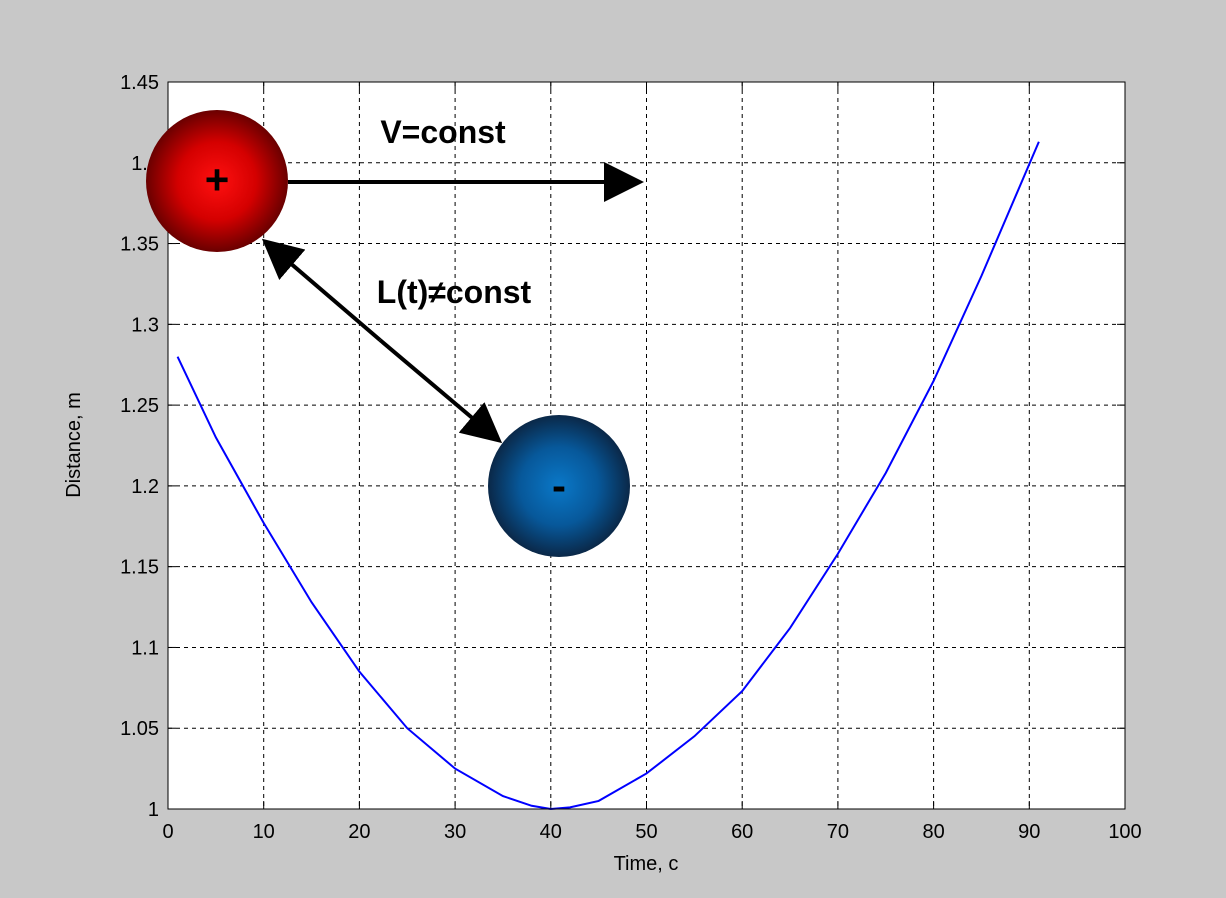  Describe the element at coordinates (838, 832) in the screenshot. I see `x-tick-label: 70` at that location.